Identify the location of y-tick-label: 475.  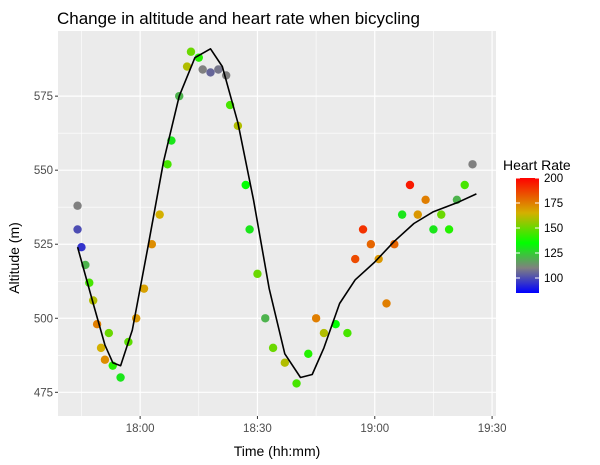
(43, 393).